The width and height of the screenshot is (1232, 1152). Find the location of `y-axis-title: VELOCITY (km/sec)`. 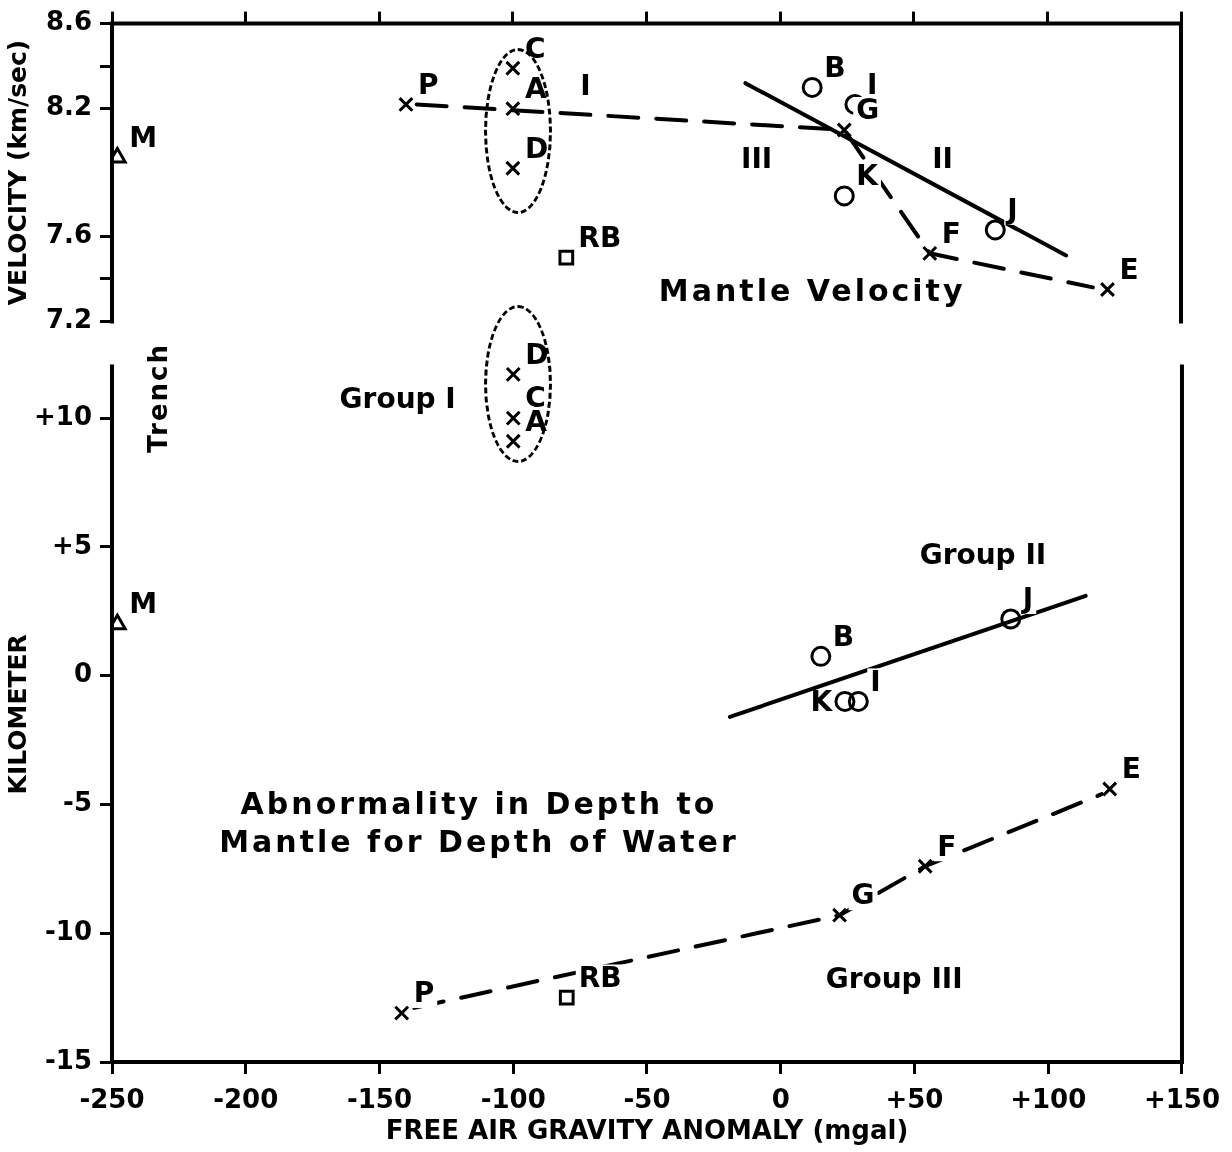

y-axis-title: VELOCITY (km/sec) is located at coordinates (17, 172).